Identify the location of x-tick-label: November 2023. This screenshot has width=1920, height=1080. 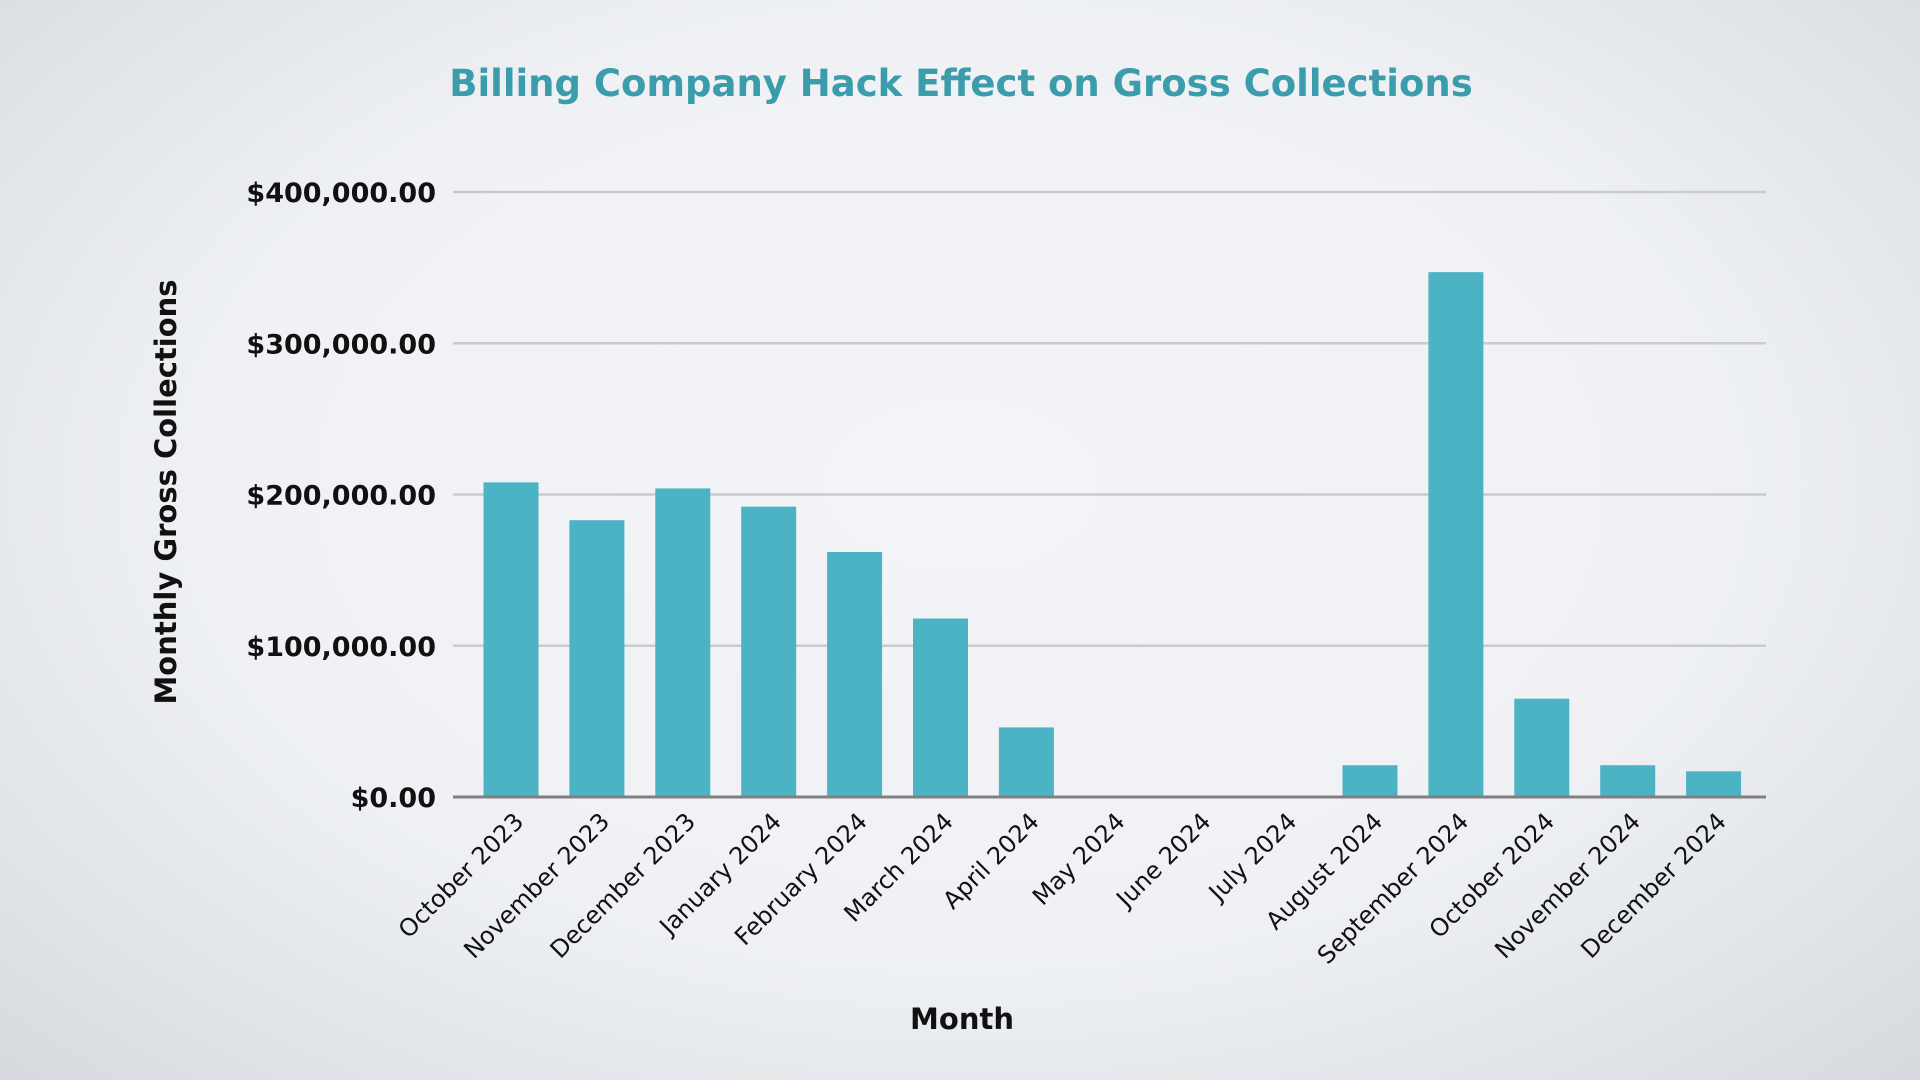
(536, 885).